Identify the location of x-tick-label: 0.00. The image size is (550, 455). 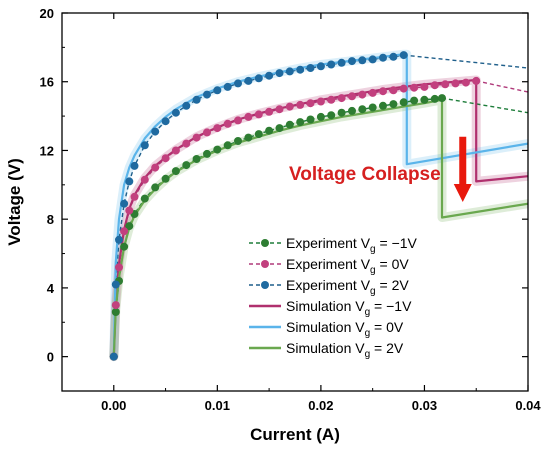
(113, 405).